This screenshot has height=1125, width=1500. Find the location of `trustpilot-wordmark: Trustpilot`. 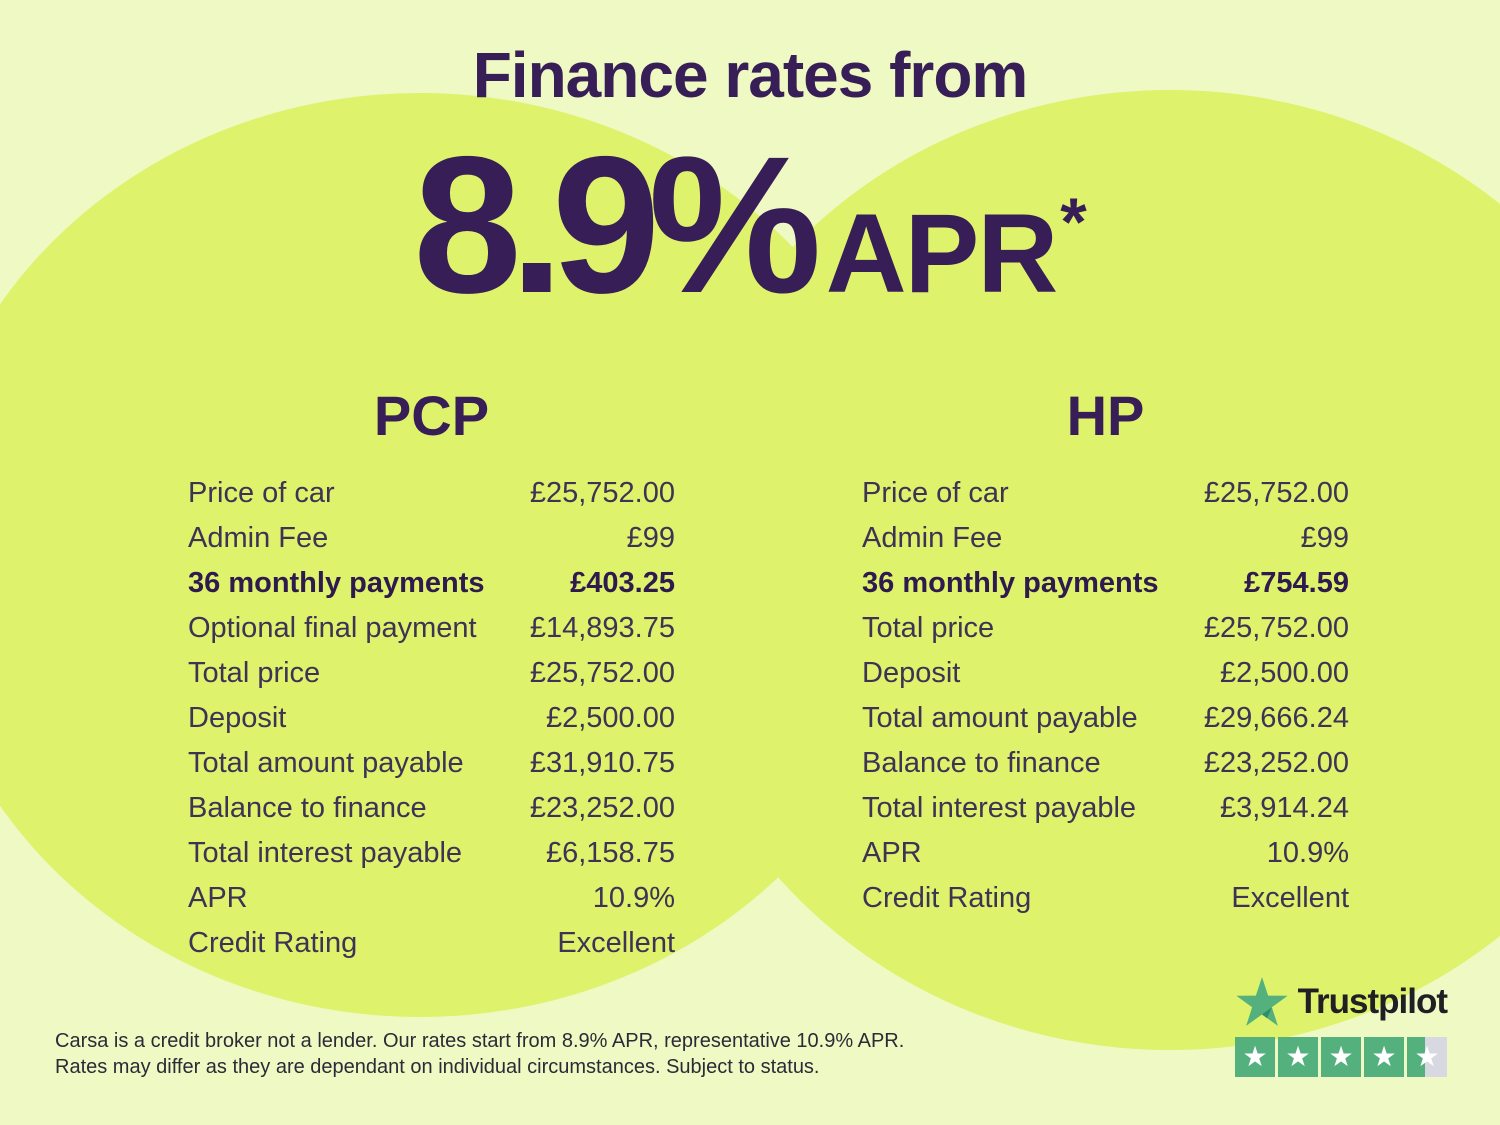

trustpilot-wordmark: Trustpilot is located at coordinates (1372, 1001).